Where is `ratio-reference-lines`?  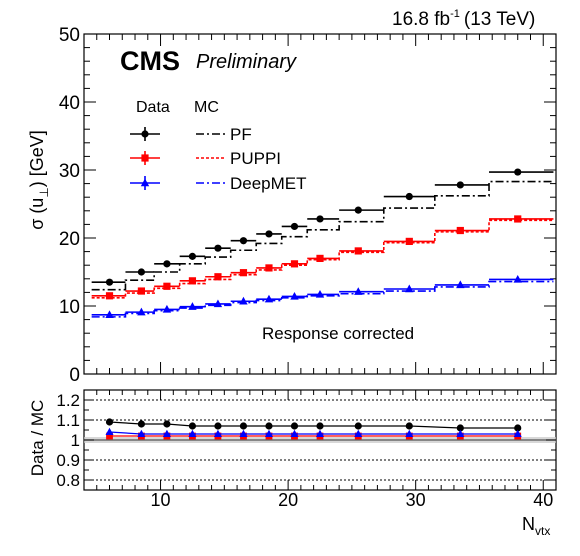 ratio-reference-lines is located at coordinates (320, 440).